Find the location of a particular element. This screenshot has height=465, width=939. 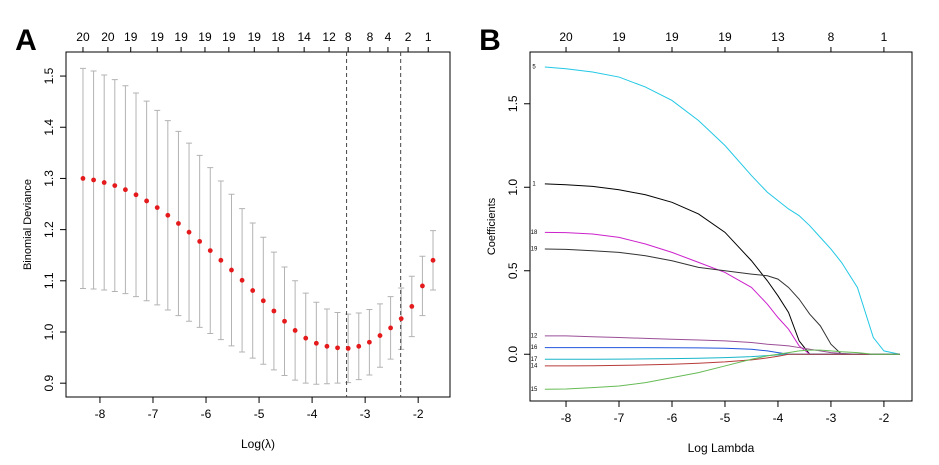

x-axis-title: Log Lambda is located at coordinates (721, 448).